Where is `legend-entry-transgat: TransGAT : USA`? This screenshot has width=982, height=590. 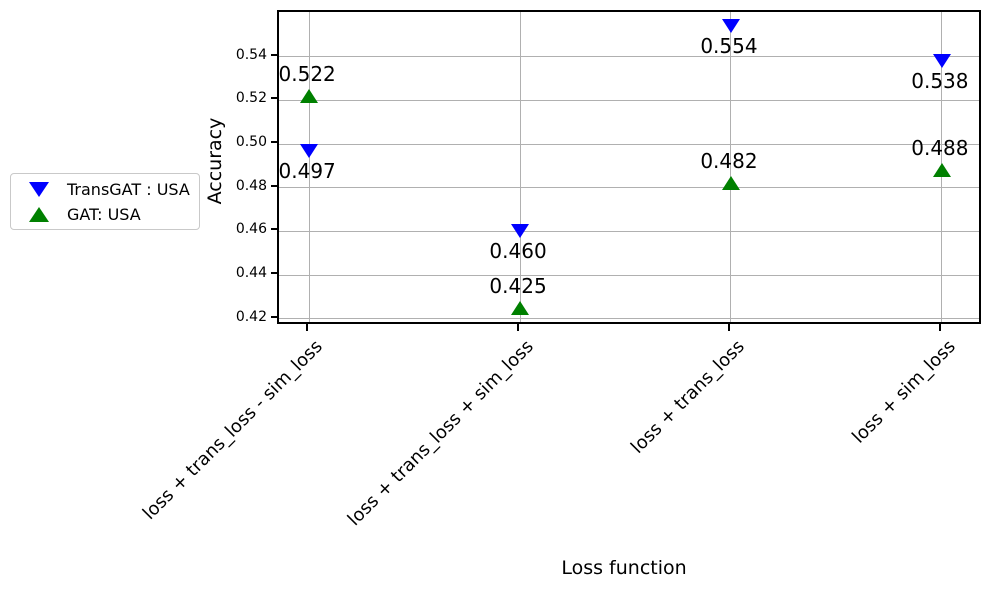 legend-entry-transgat: TransGAT : USA is located at coordinates (105, 189).